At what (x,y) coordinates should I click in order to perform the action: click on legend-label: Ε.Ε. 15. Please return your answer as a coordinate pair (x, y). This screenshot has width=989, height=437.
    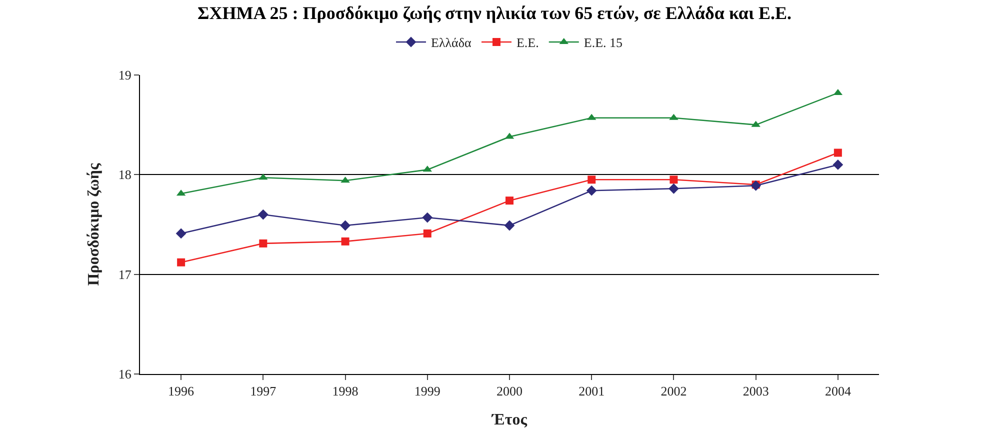
    Looking at the image, I should click on (603, 42).